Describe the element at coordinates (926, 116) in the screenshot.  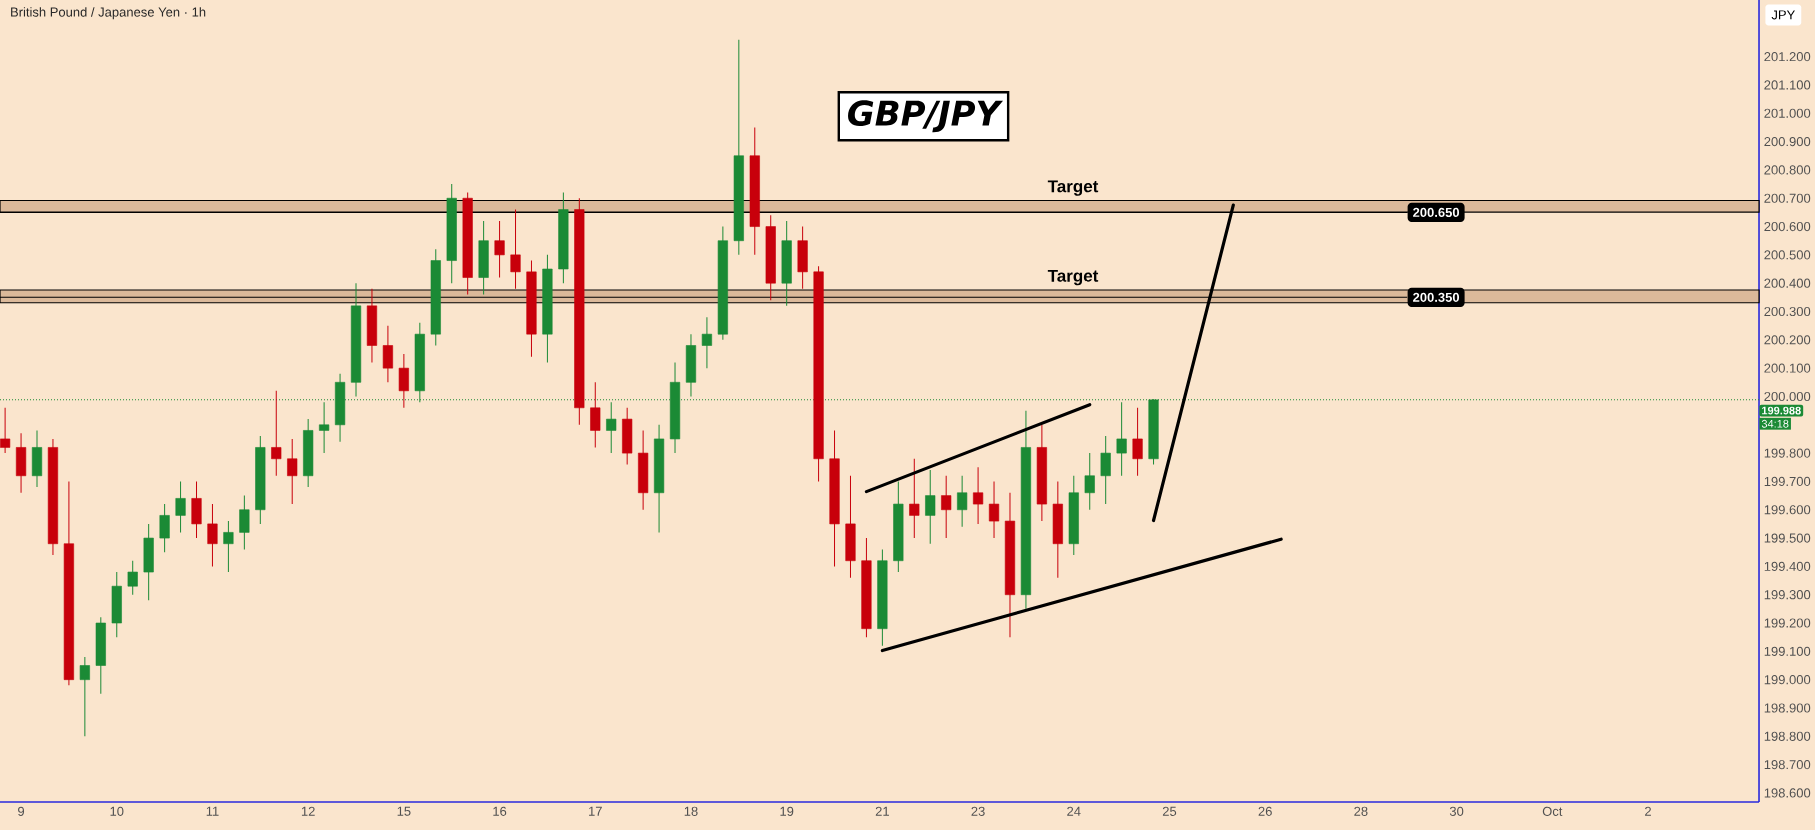
I see `annotation: GBP/JPY` at that location.